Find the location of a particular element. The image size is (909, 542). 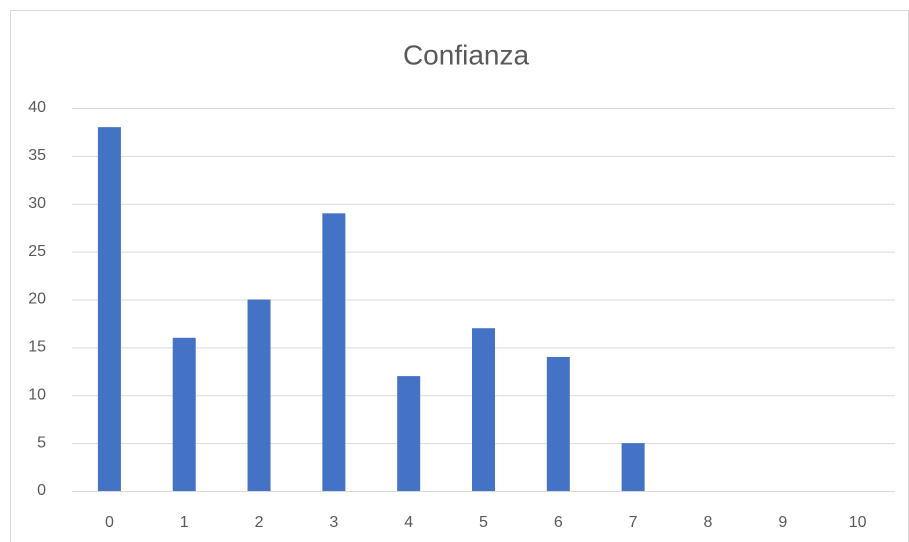

x-tick-label: 3 is located at coordinates (333, 522).